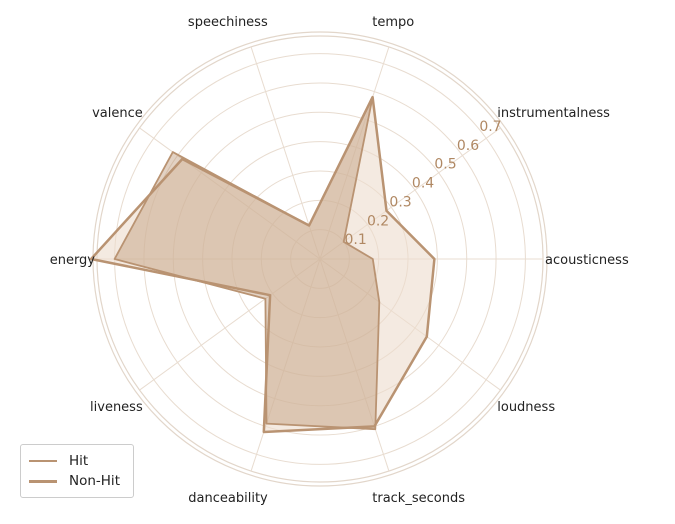 Image resolution: width=675 pixels, height=524 pixels. What do you see at coordinates (526, 407) in the screenshot?
I see `category-label-loudness: loudness` at bounding box center [526, 407].